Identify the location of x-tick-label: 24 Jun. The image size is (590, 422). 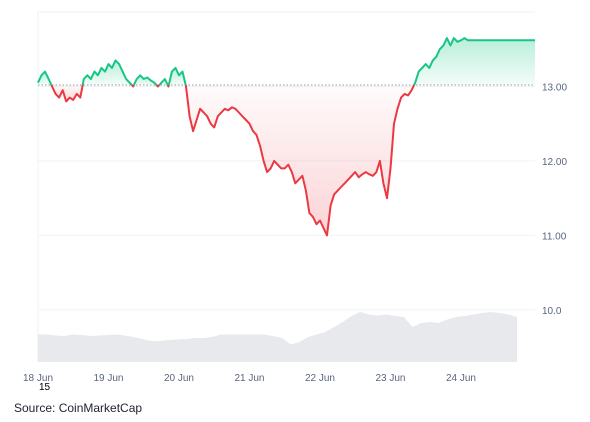
(461, 378).